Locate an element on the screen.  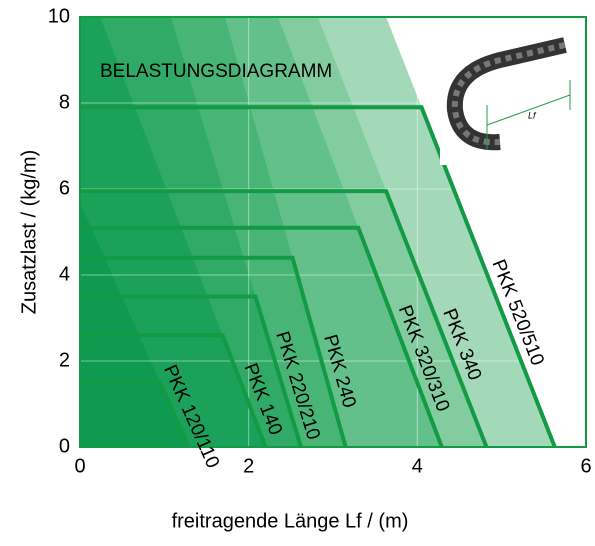
y-tick-label: 10 is located at coordinates (59, 16).